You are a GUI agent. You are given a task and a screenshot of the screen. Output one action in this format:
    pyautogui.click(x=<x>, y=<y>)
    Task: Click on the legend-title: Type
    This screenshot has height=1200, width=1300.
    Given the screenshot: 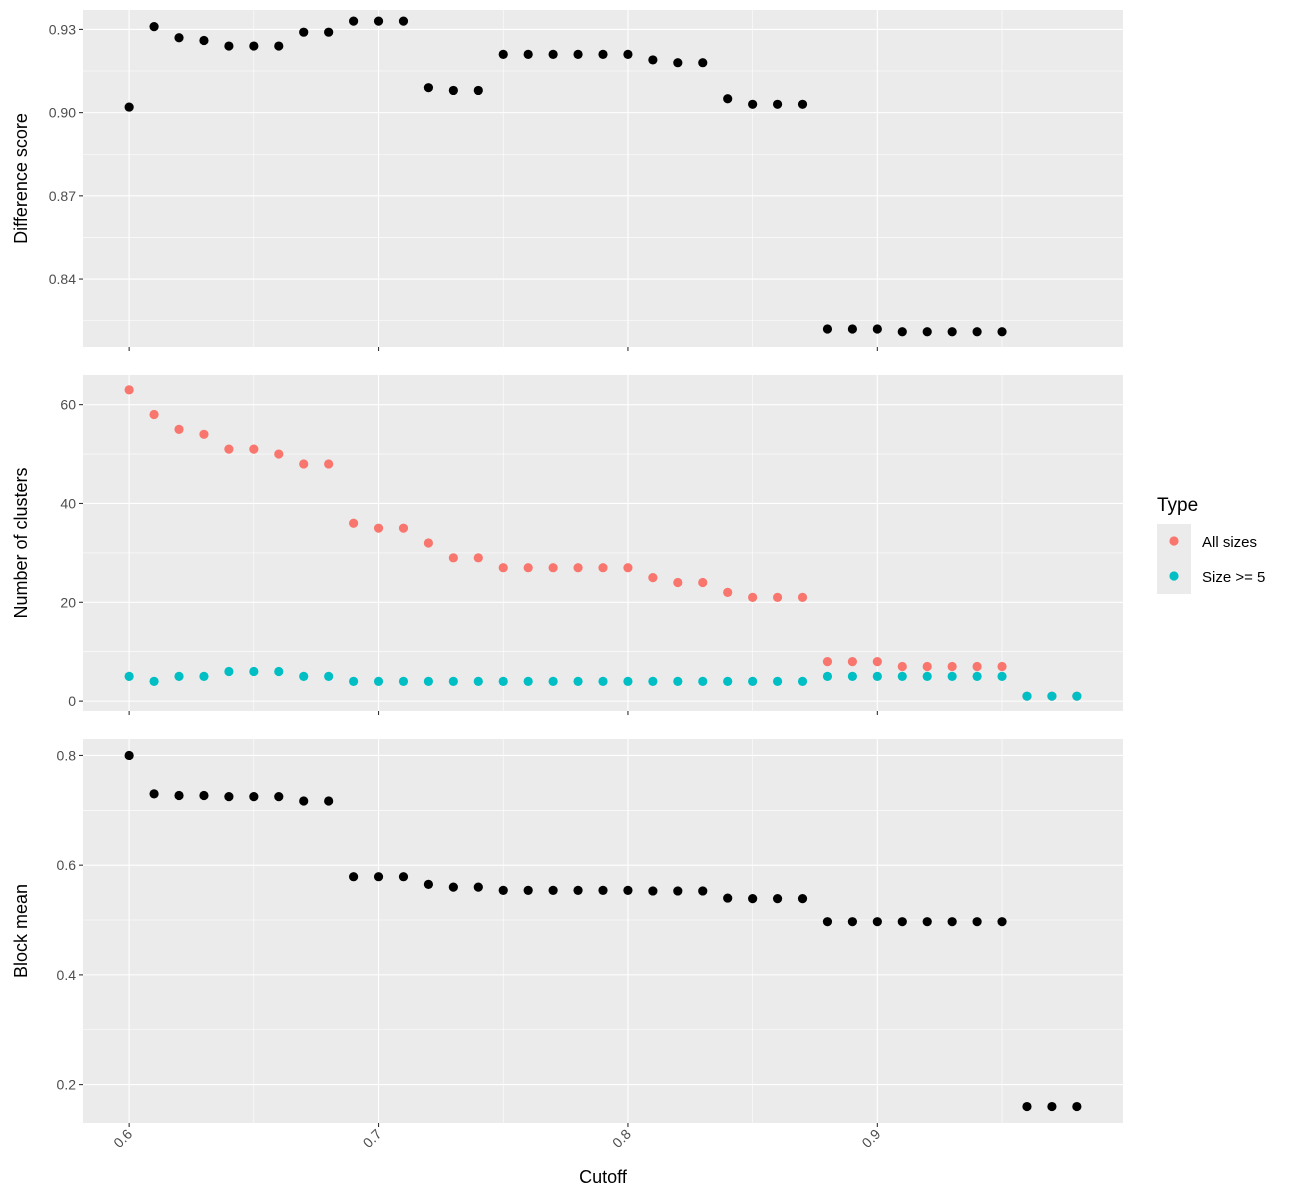 What is the action you would take?
    pyautogui.click(x=1177, y=505)
    